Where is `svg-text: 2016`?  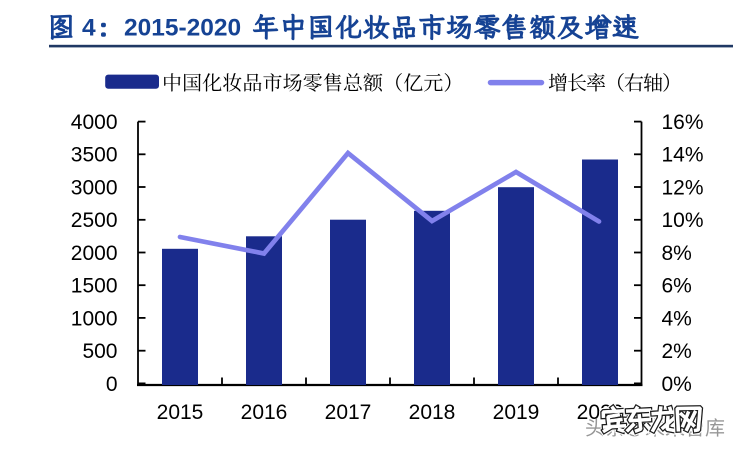 svg-text: 2016 is located at coordinates (264, 412).